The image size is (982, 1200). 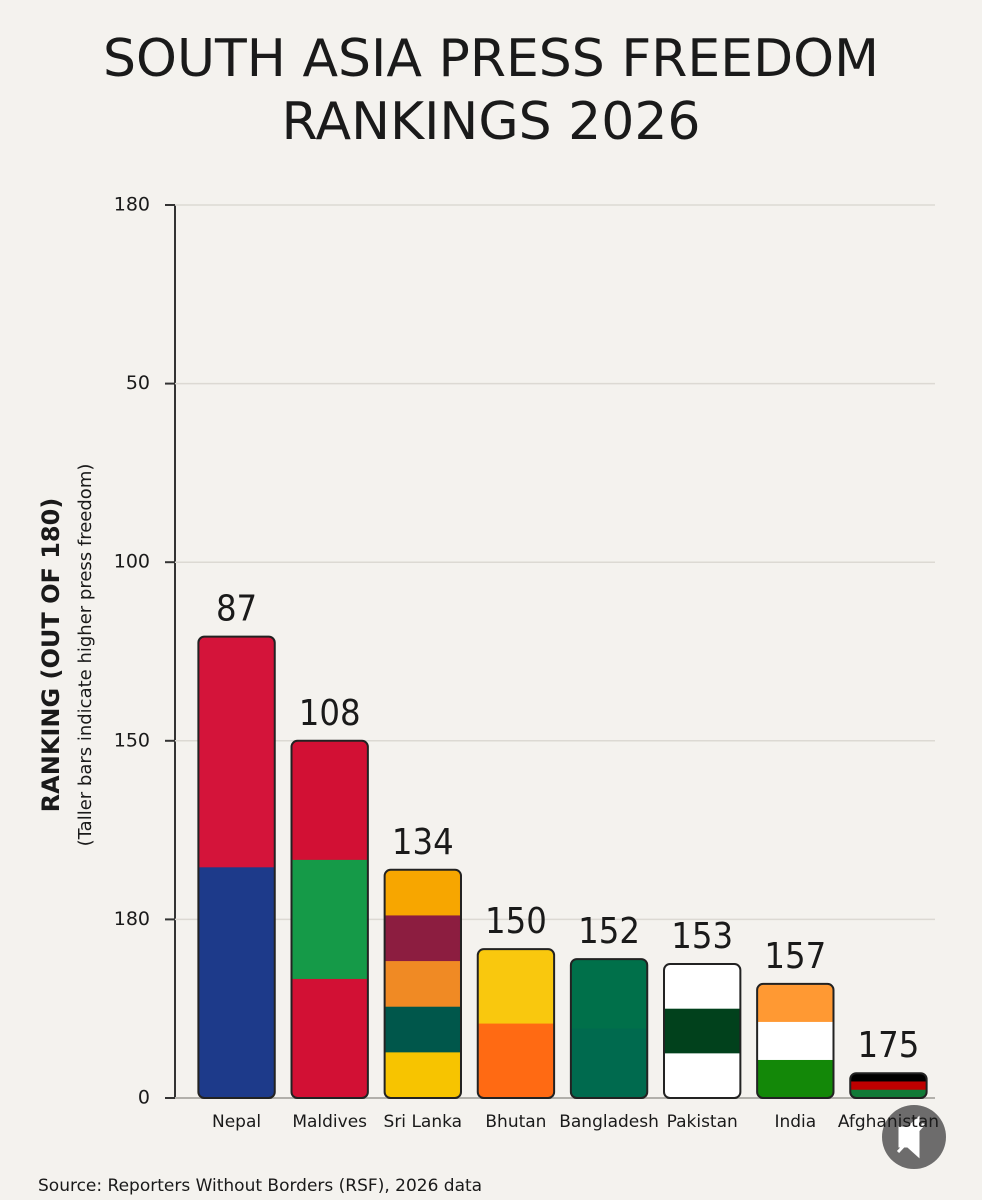 What do you see at coordinates (236, 1122) in the screenshot?
I see `x-tick-label: Nepal` at bounding box center [236, 1122].